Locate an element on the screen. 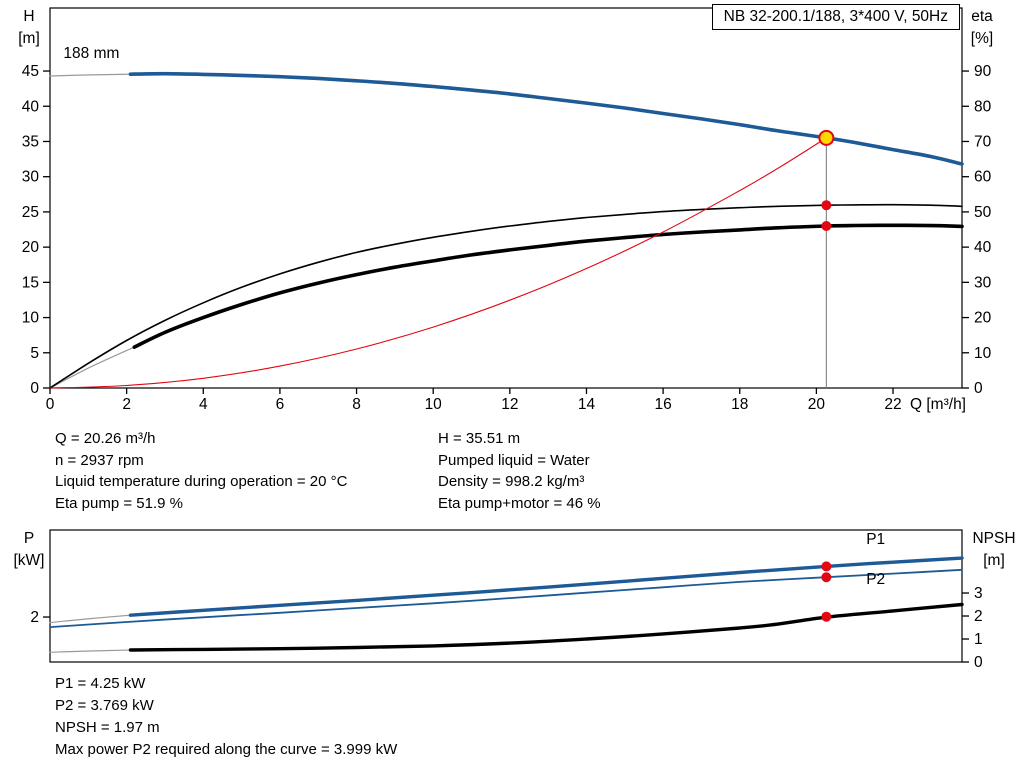 This screenshot has width=1024, height=781. axis-tick-label: 90 is located at coordinates (983, 71).